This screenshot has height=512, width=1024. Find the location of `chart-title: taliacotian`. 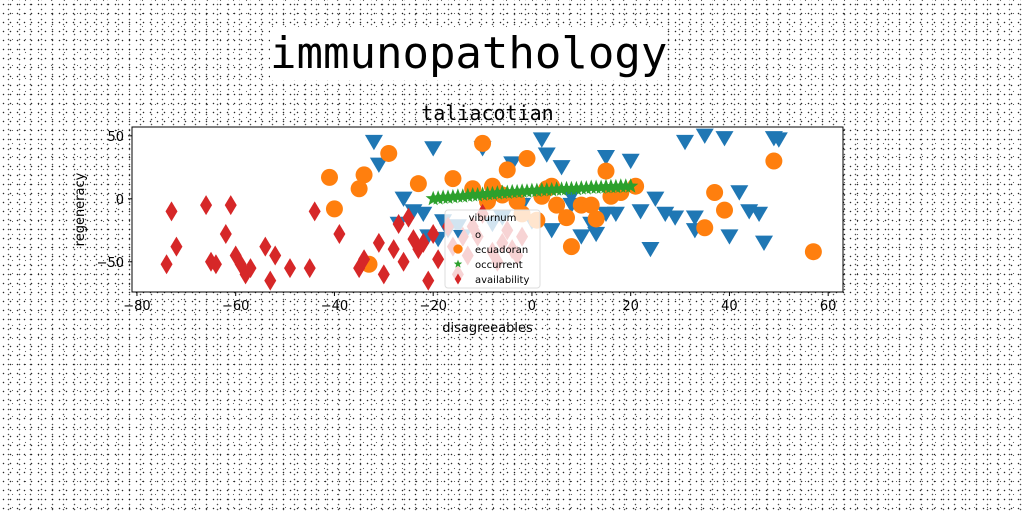

chart-title: taliacotian is located at coordinates (487, 113).